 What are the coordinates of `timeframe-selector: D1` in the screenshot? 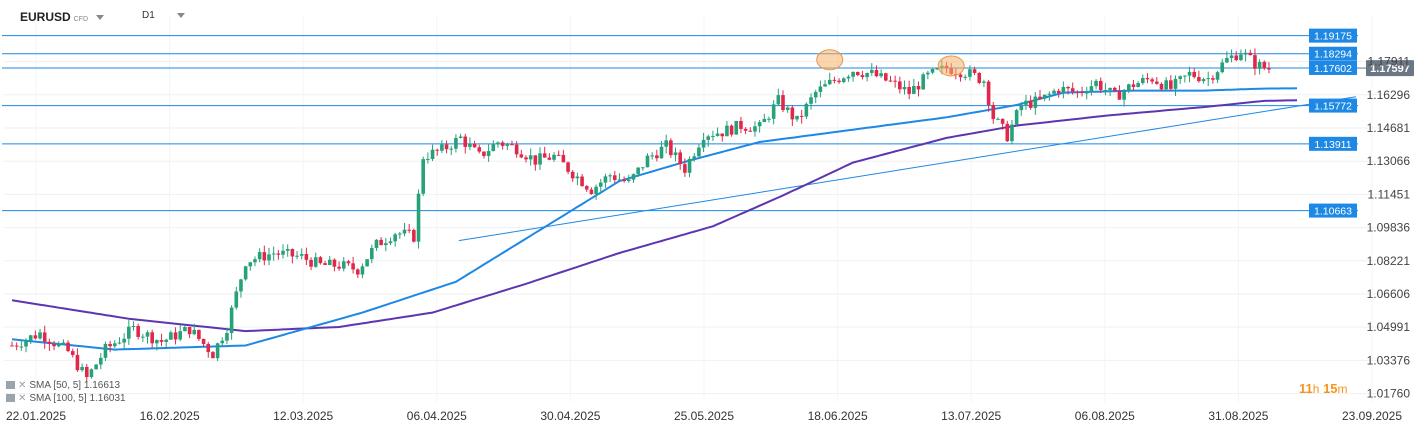 It's located at (163, 15).